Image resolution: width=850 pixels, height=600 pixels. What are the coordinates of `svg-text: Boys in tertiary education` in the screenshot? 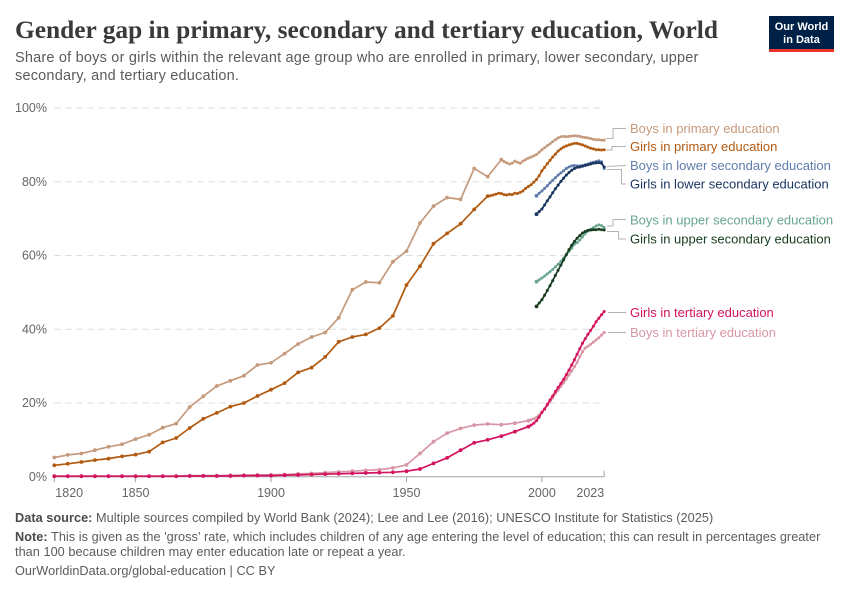 It's located at (703, 332).